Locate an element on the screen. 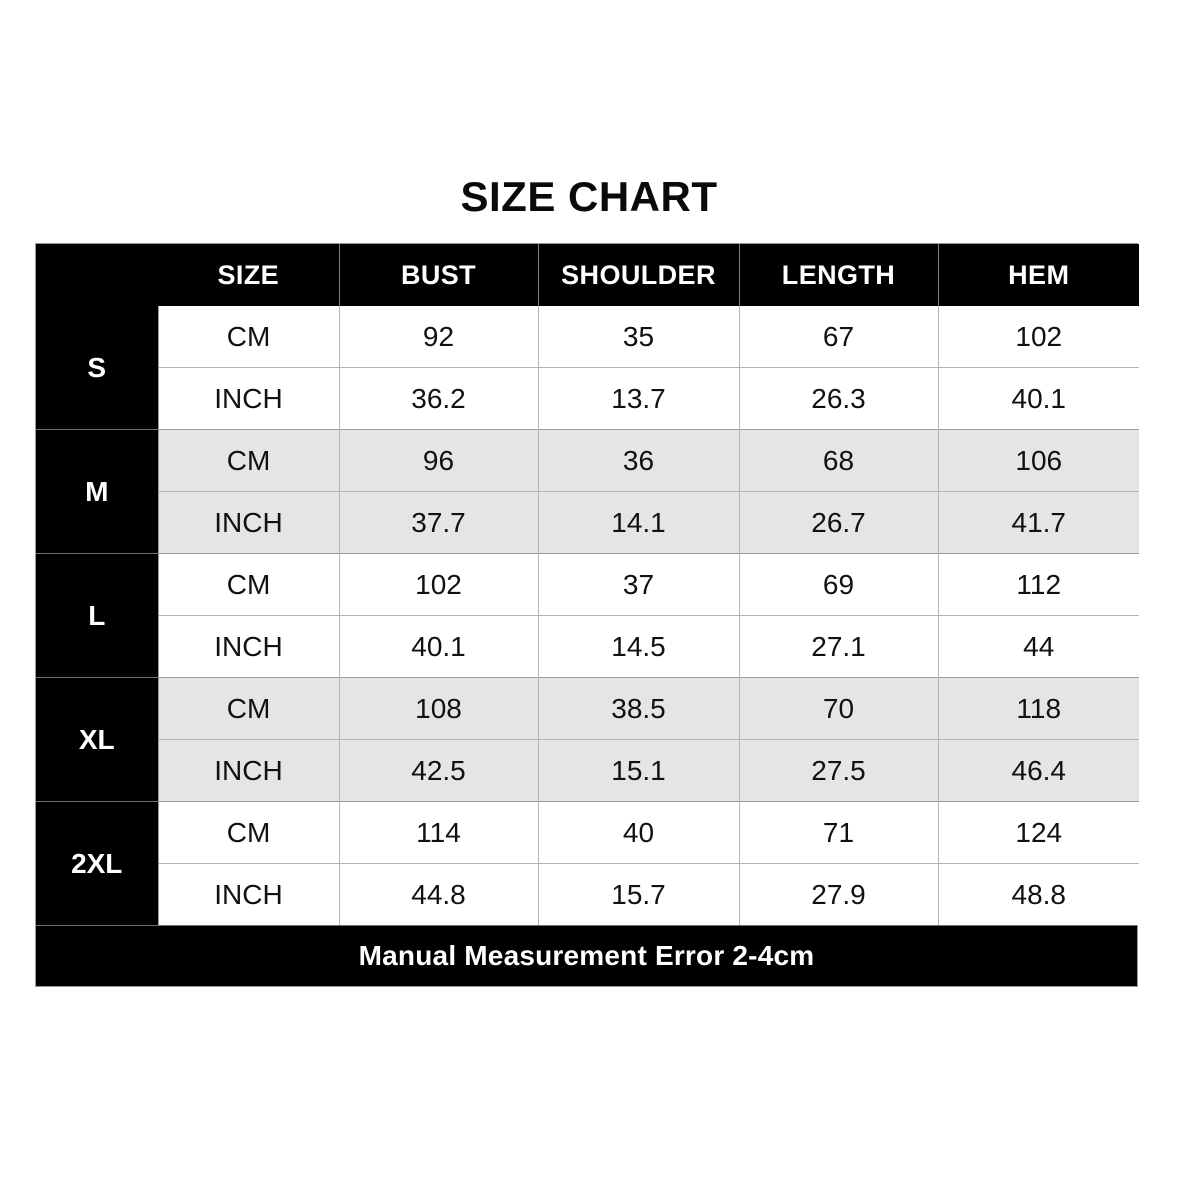 This screenshot has height=1200, width=1200. table-row: INCH 40.1 14.5 27.1 44 is located at coordinates (587, 646).